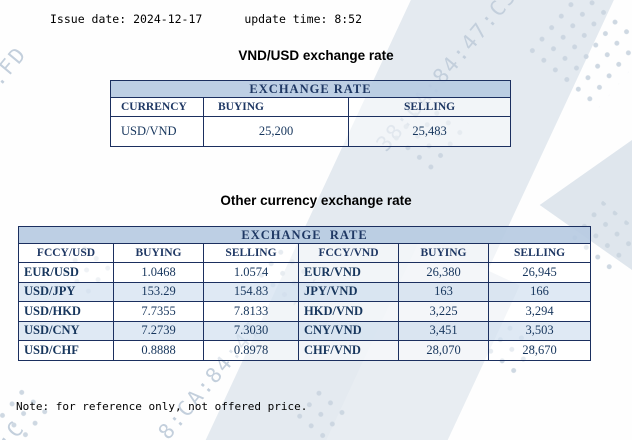 This screenshot has height=440, width=632. What do you see at coordinates (348, 311) in the screenshot?
I see `currency-pair: HKD/VND` at bounding box center [348, 311].